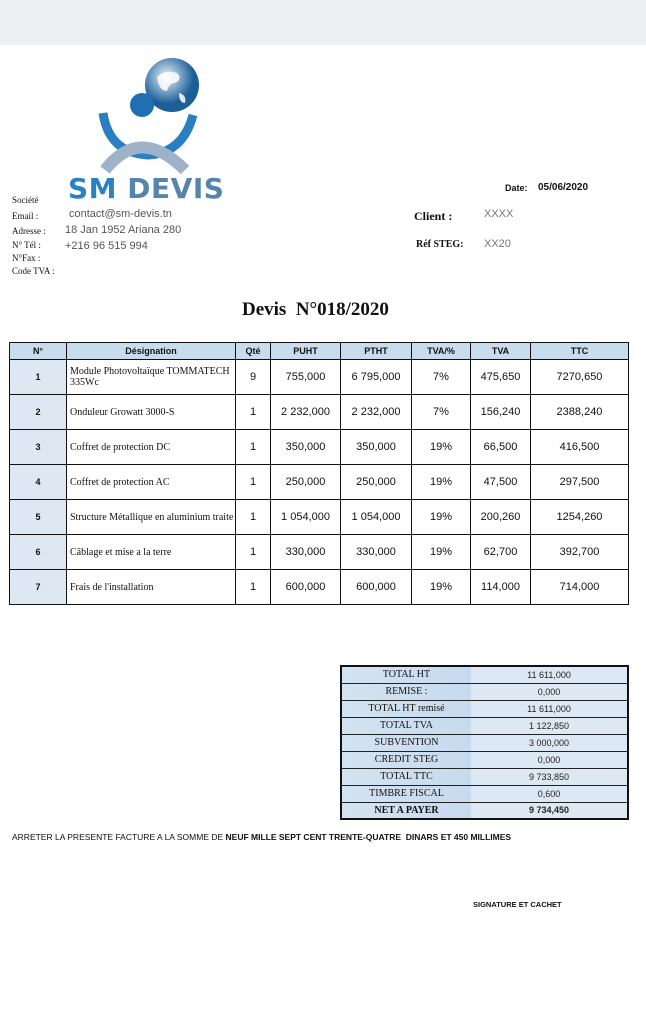  Describe the element at coordinates (500, 377) in the screenshot. I see `tva: 475,650` at that location.